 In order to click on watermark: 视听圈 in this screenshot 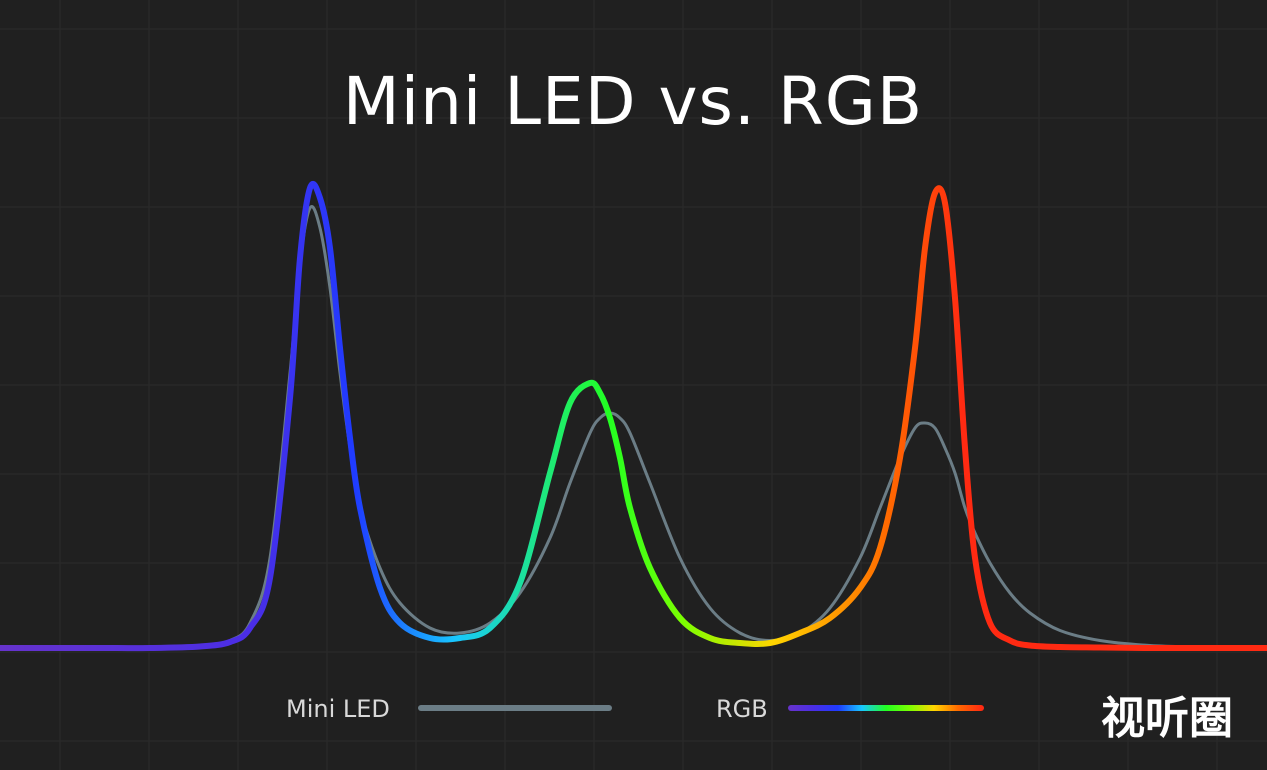, I will do `click(1167, 718)`.